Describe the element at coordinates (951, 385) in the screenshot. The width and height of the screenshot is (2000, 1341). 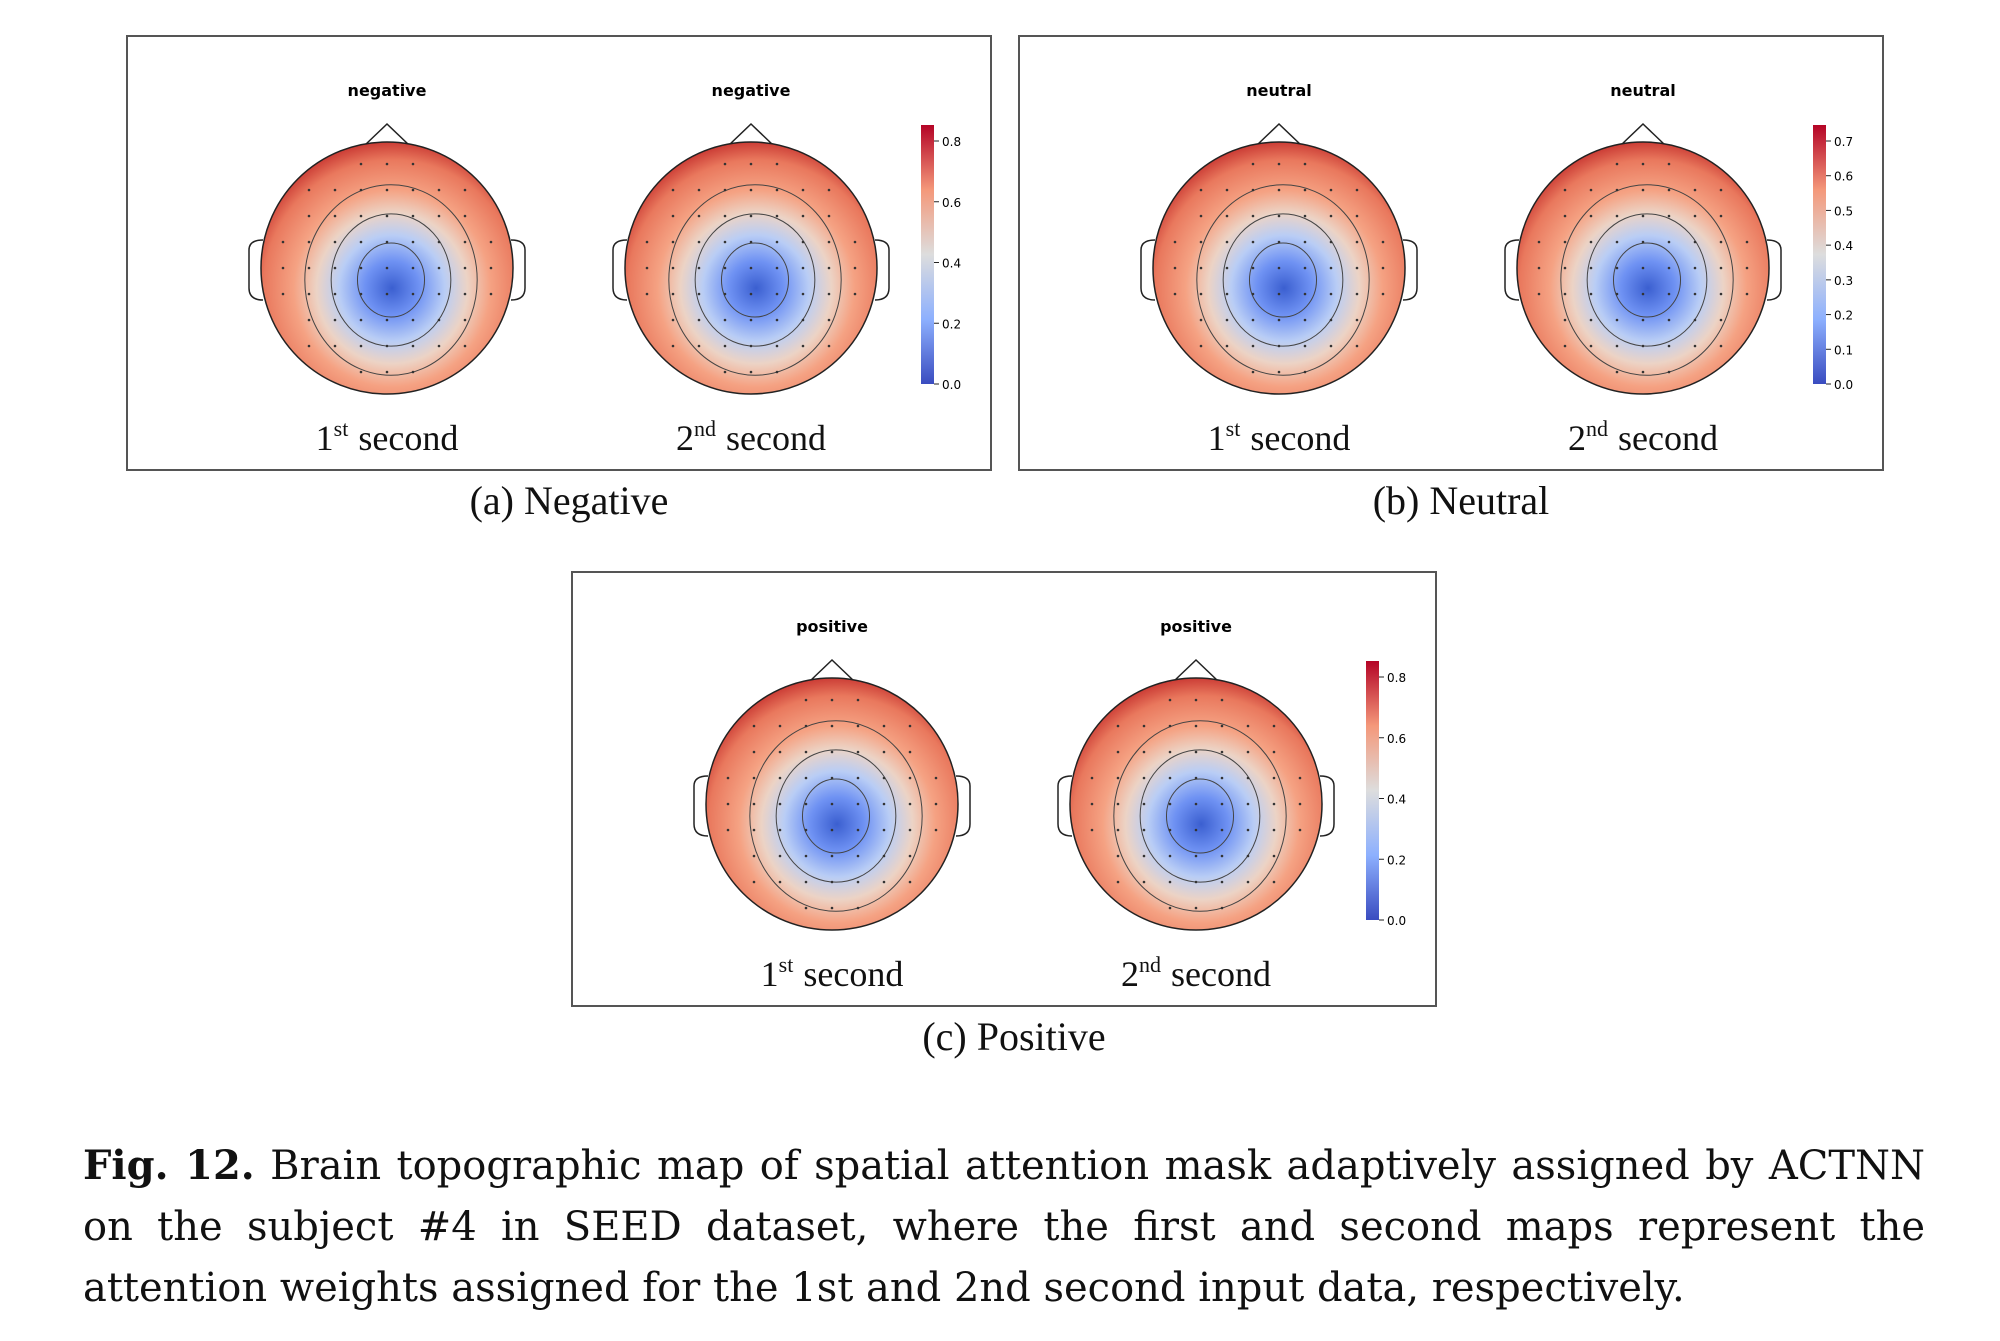
I see `colorbar-tick-label: 0.0` at that location.